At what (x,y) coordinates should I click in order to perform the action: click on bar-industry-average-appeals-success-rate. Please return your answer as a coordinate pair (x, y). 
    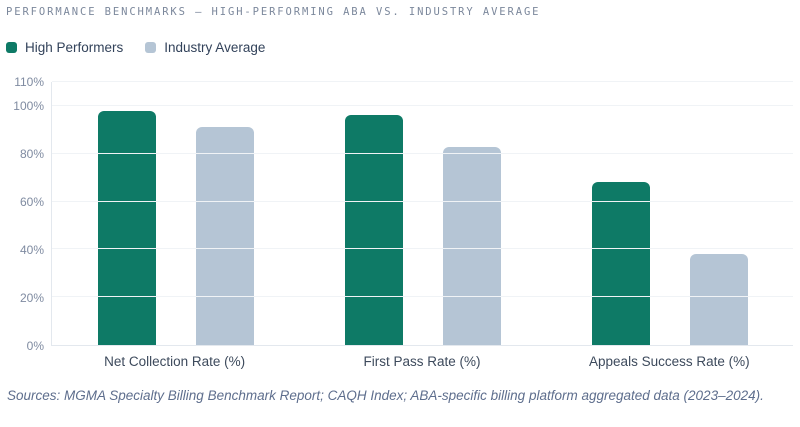
    Looking at the image, I should click on (718, 299).